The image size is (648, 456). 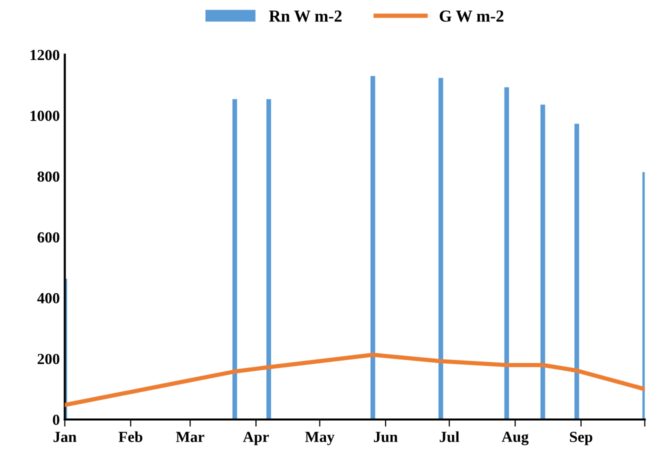 What do you see at coordinates (56, 419) in the screenshot?
I see `y-tick-label: 0` at bounding box center [56, 419].